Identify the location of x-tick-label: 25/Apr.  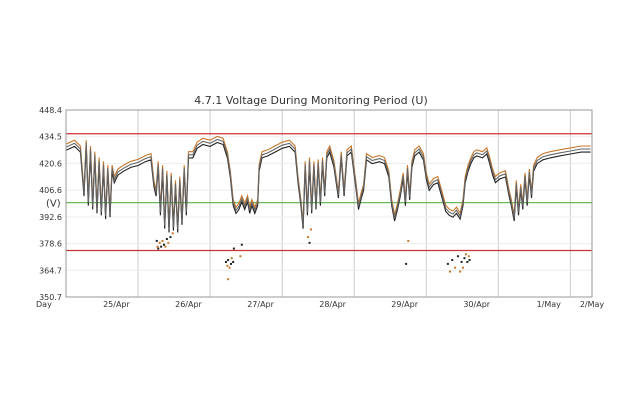
(116, 304).